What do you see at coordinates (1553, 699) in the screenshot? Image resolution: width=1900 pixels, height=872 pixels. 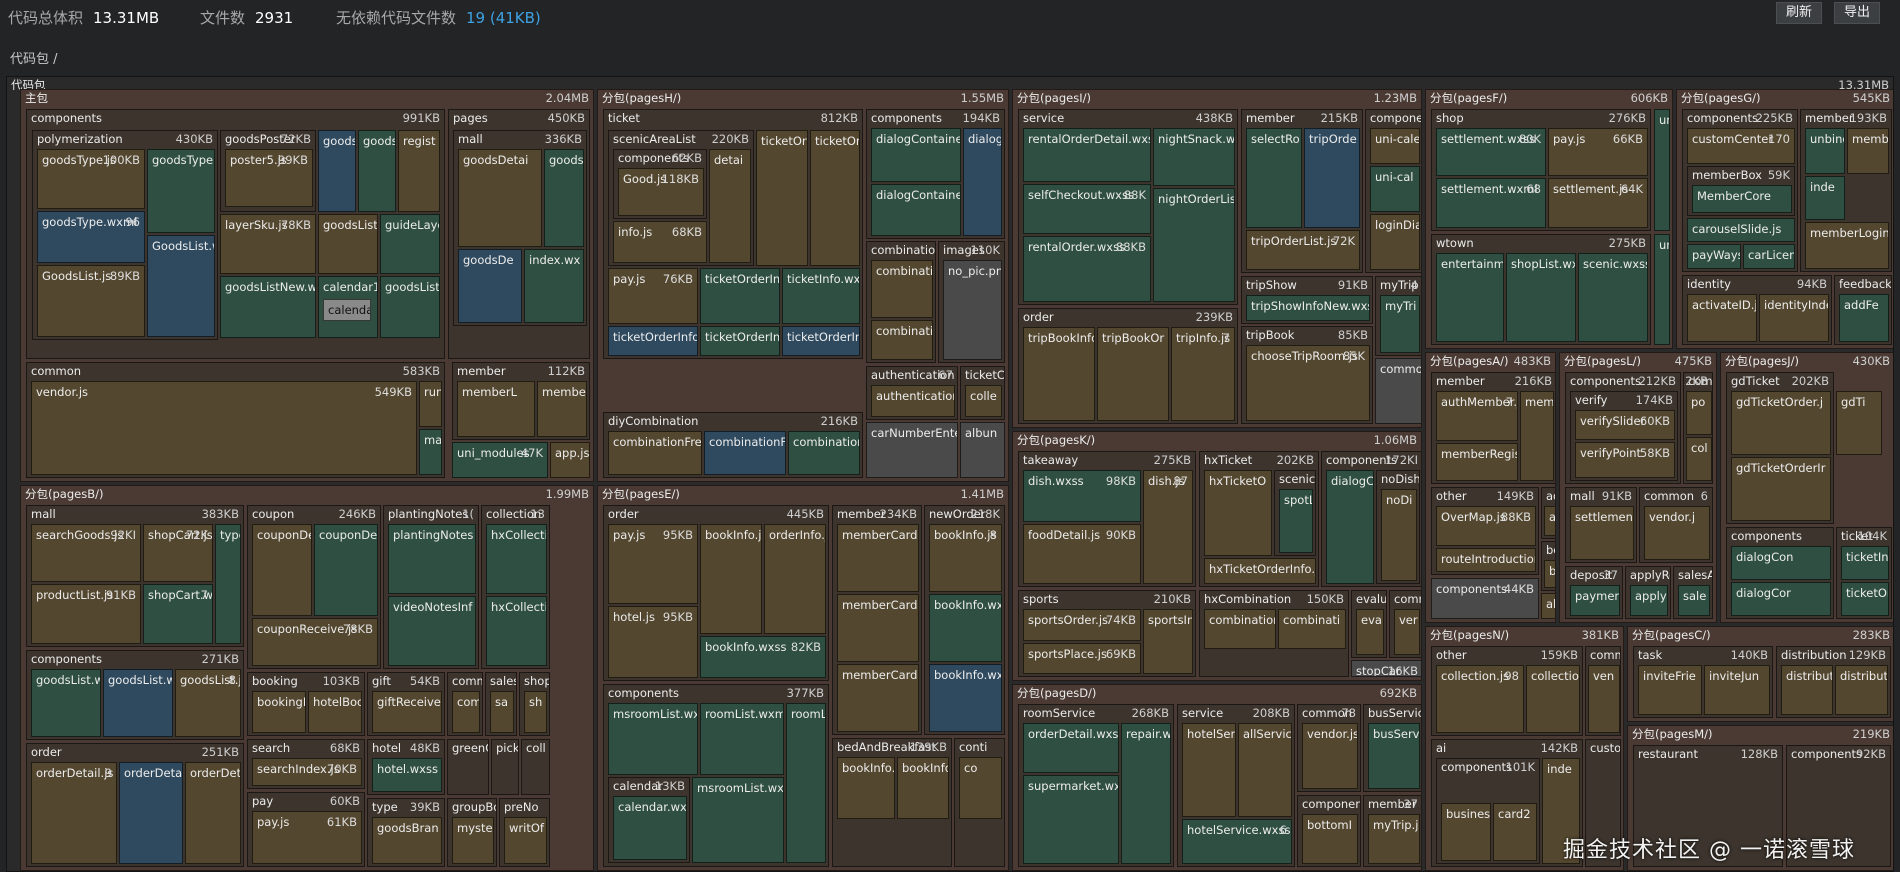 I see `file-collectio: collectio` at bounding box center [1553, 699].